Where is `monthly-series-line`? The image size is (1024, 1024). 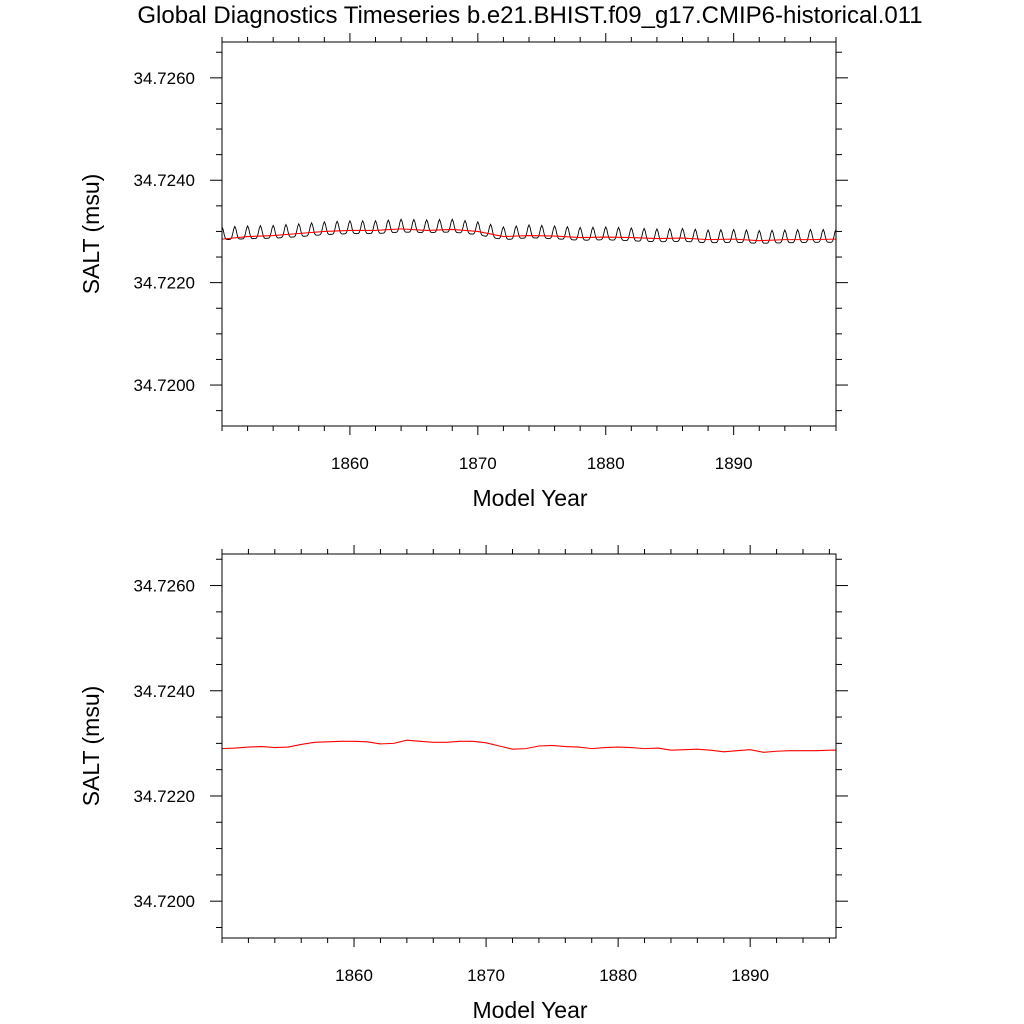 monthly-series-line is located at coordinates (529, 231).